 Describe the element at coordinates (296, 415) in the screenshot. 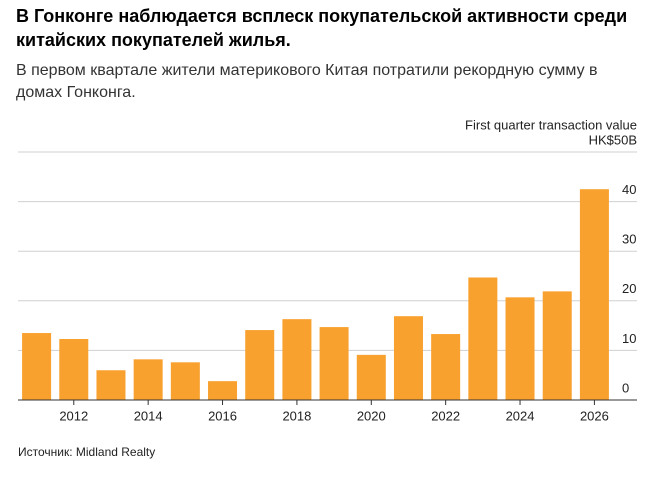

I see `x-tick-label: 2018` at that location.